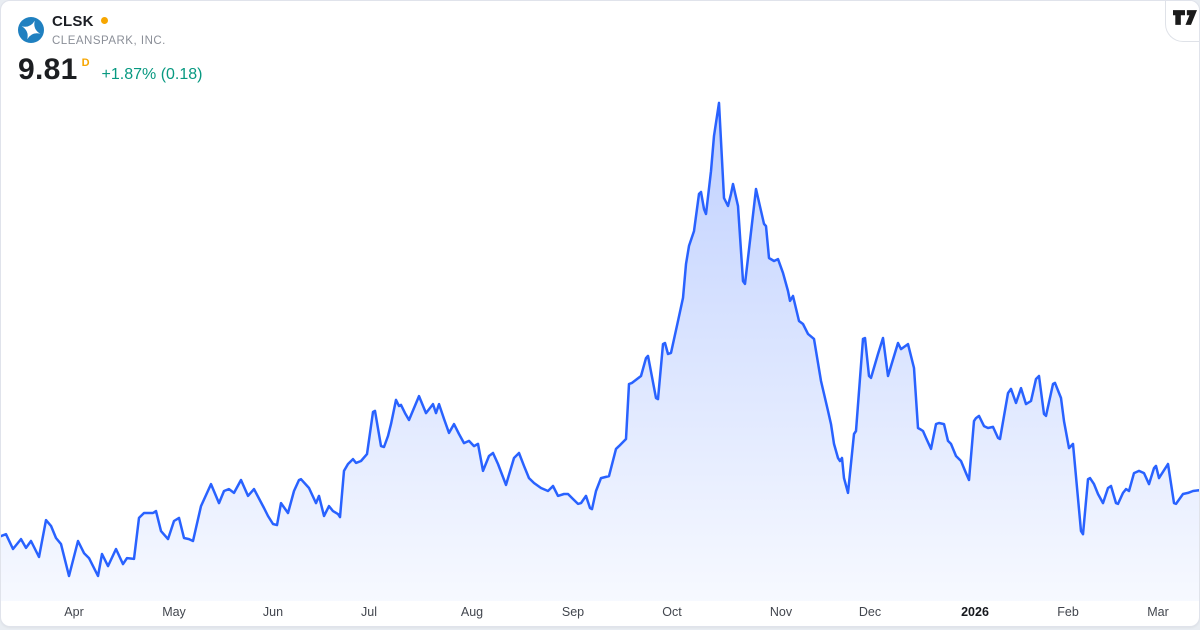 The image size is (1200, 630). I want to click on axis-label-nov: Nov, so click(781, 612).